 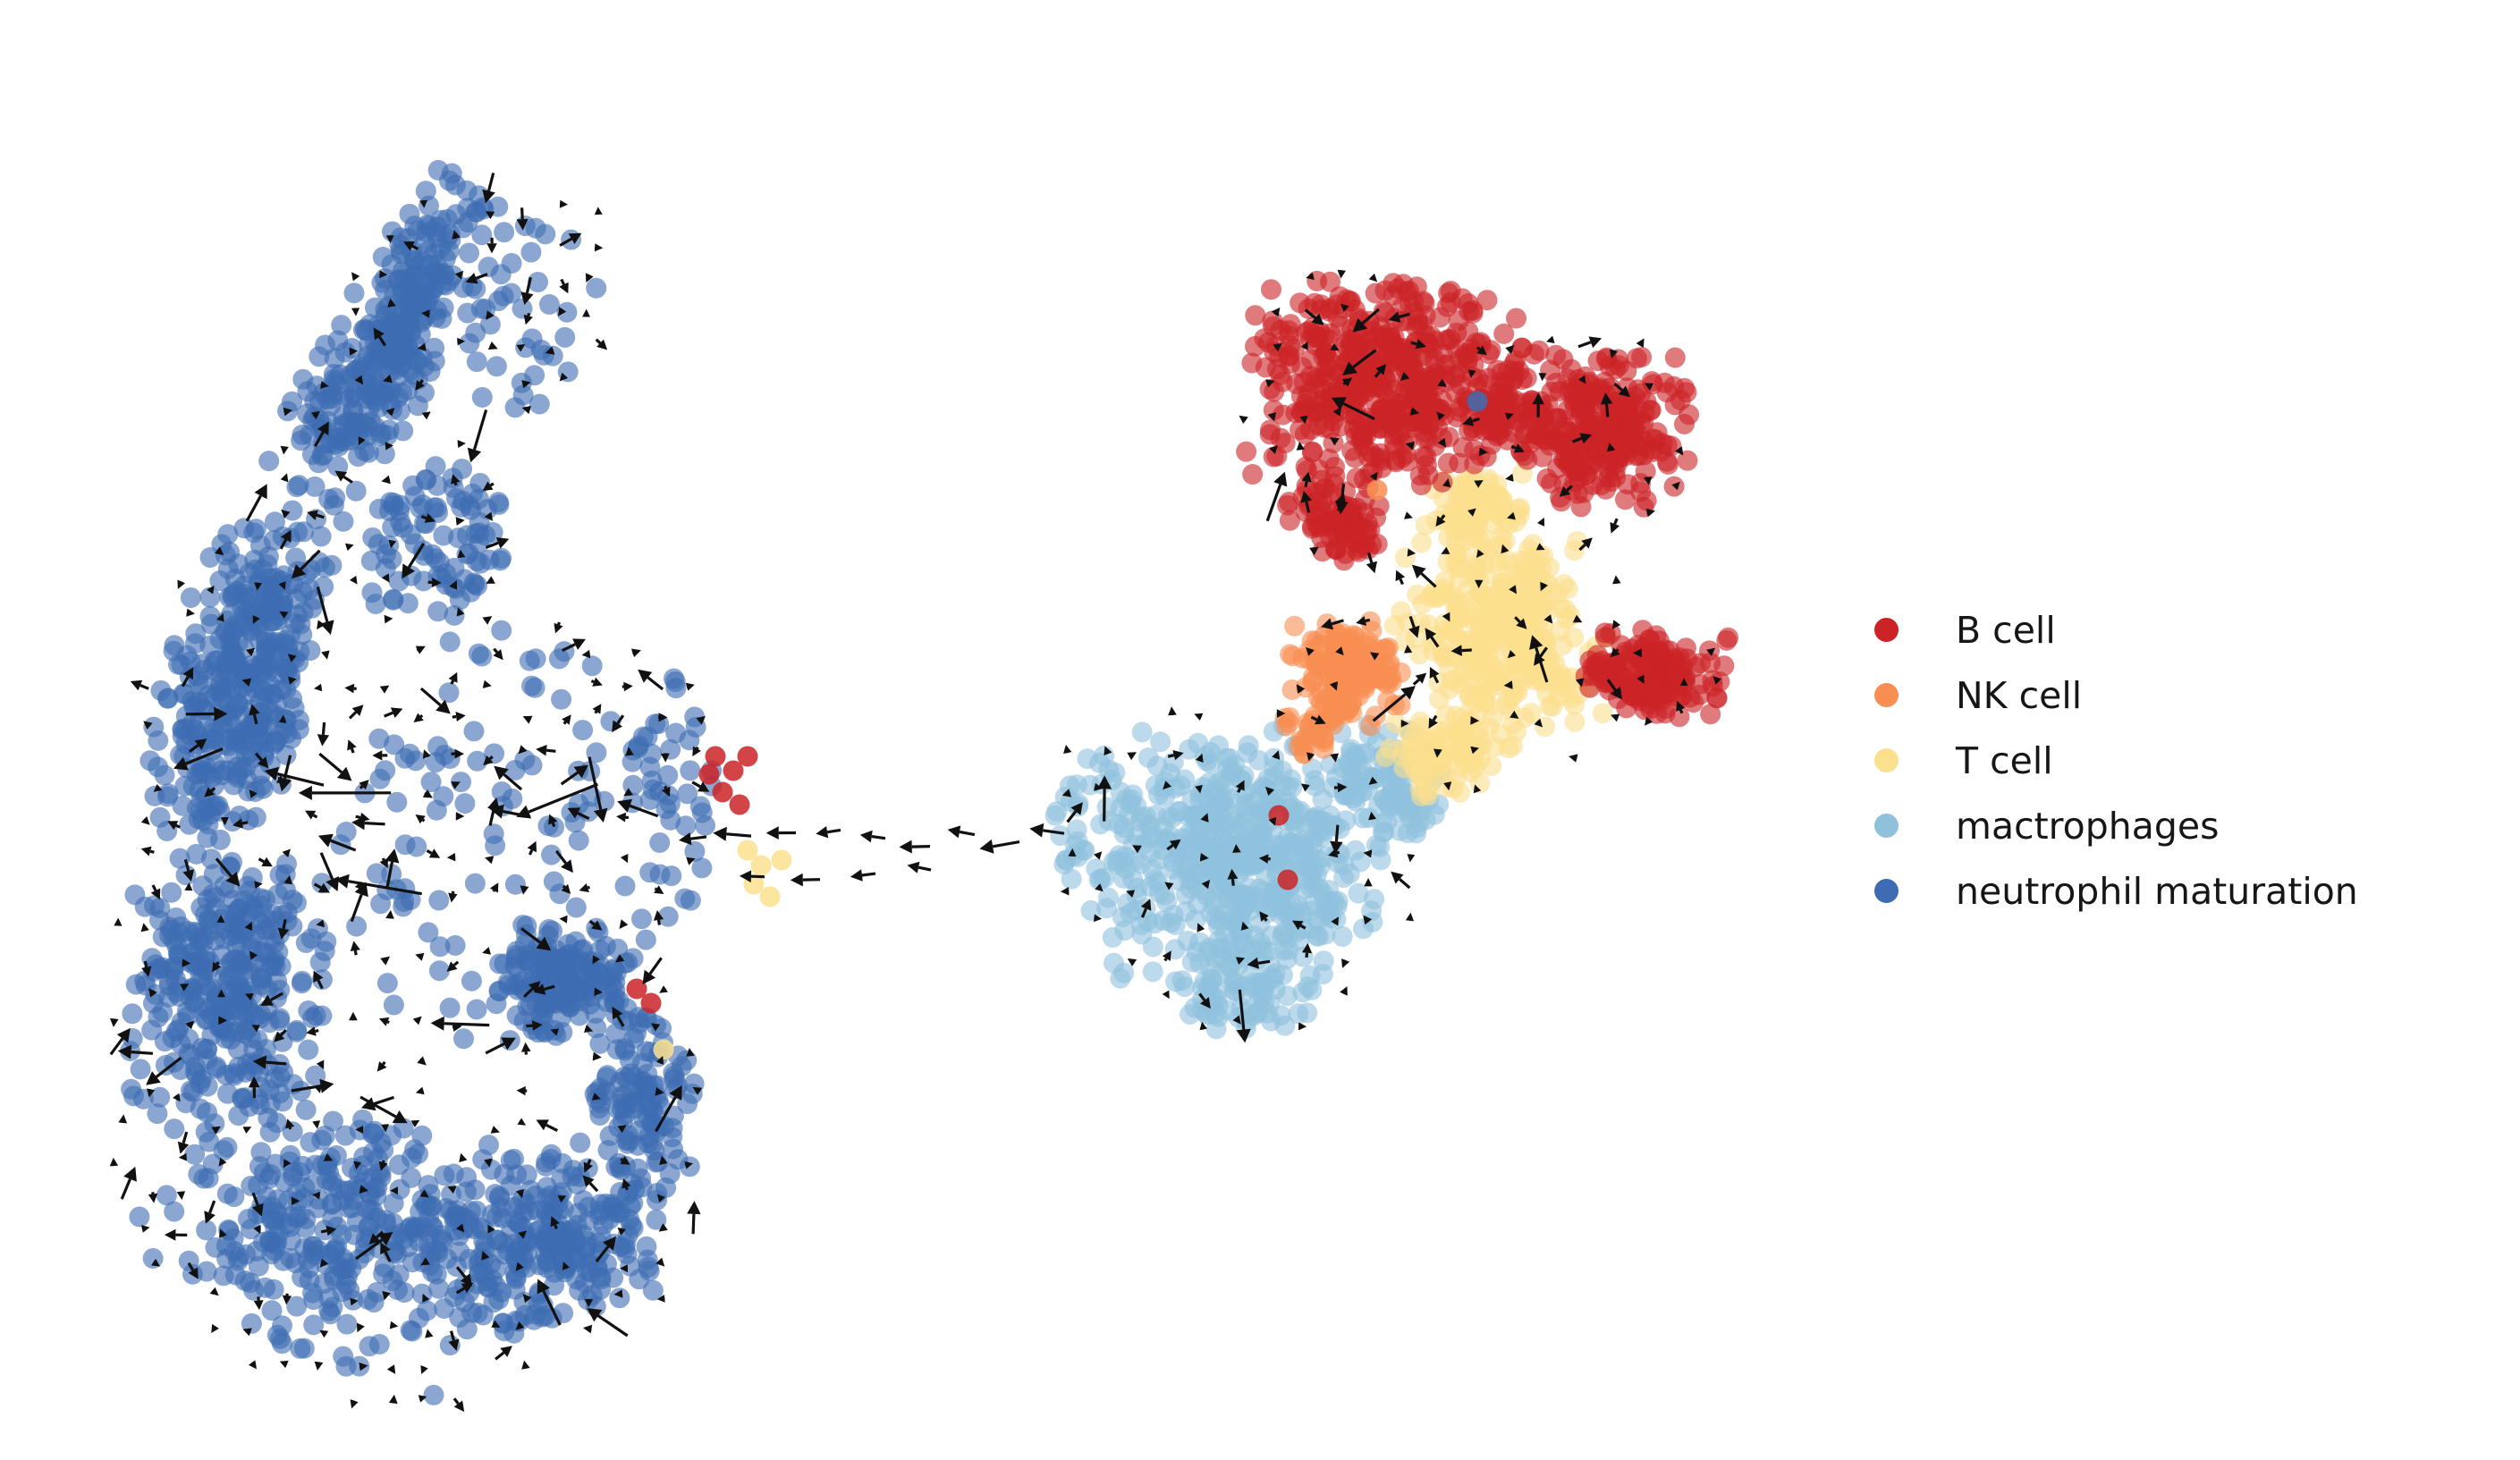 I want to click on legend-item-t-cell: T cell, so click(x=2116, y=760).